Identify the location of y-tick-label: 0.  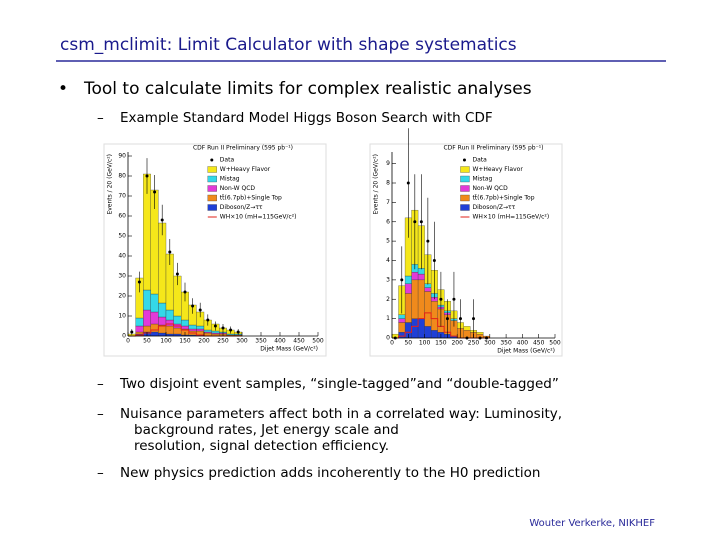
(388, 338).